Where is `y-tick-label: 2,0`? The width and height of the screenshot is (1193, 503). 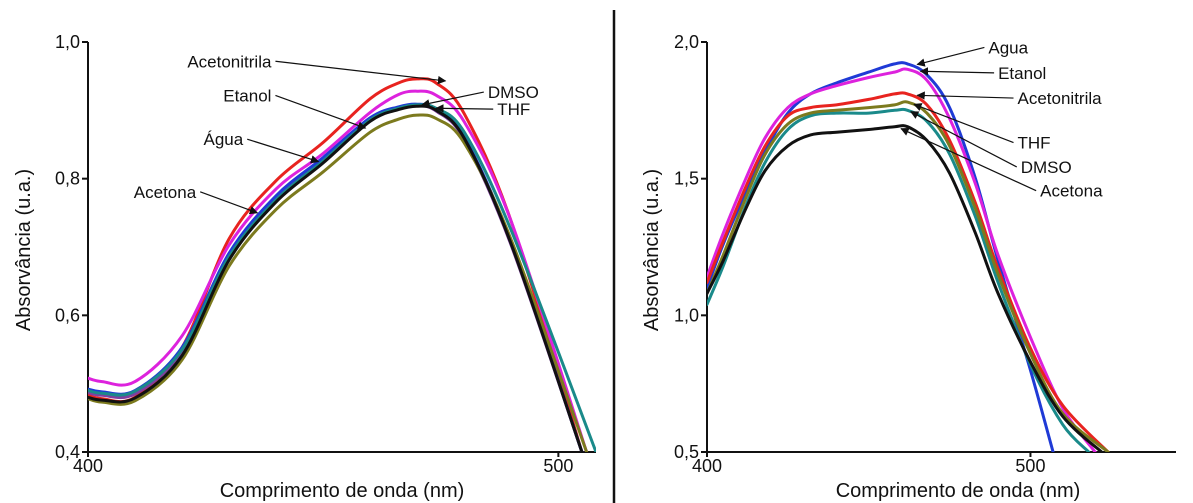 y-tick-label: 2,0 is located at coordinates (686, 42).